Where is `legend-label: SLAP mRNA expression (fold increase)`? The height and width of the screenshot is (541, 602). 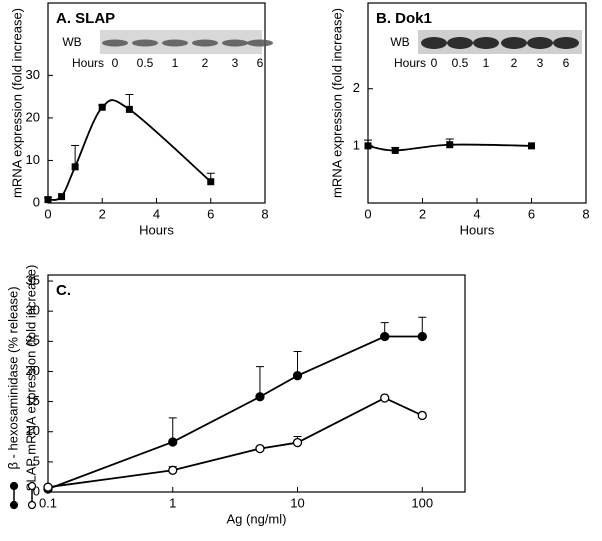 legend-label: SLAP mRNA expression (fold increase) is located at coordinates (30, 378).